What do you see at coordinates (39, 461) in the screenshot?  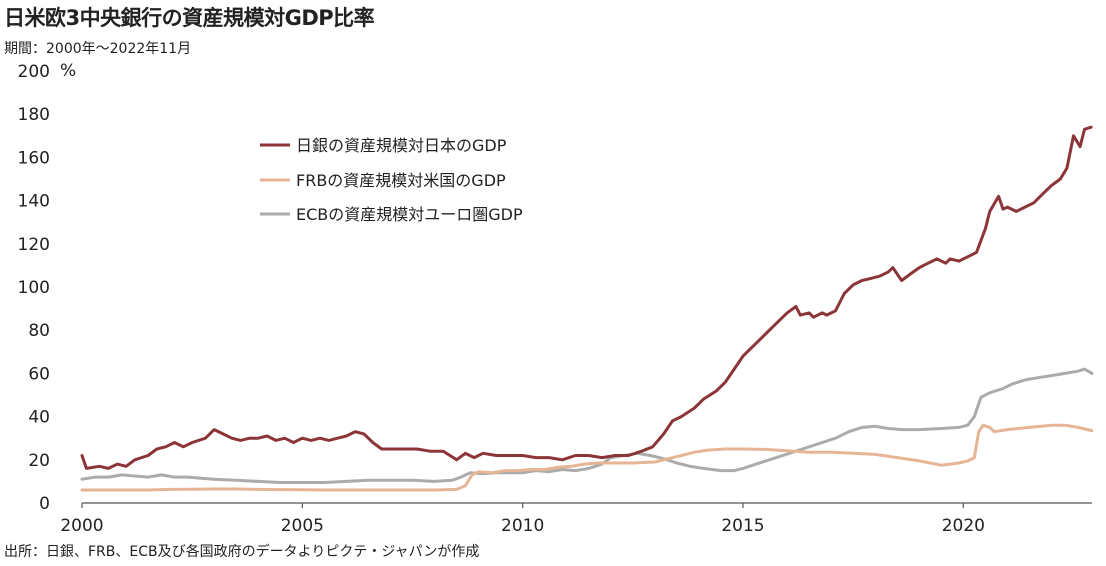 I see `y-tick-label: 20` at bounding box center [39, 461].